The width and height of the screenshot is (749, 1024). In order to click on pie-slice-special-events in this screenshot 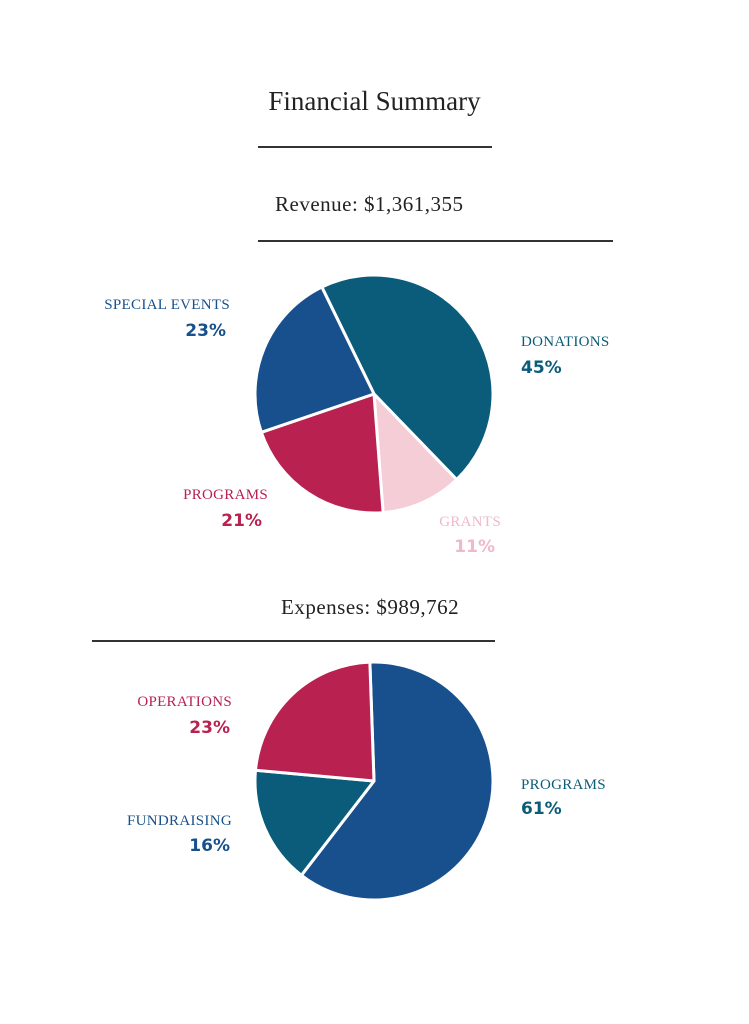, I will do `click(314, 359)`.